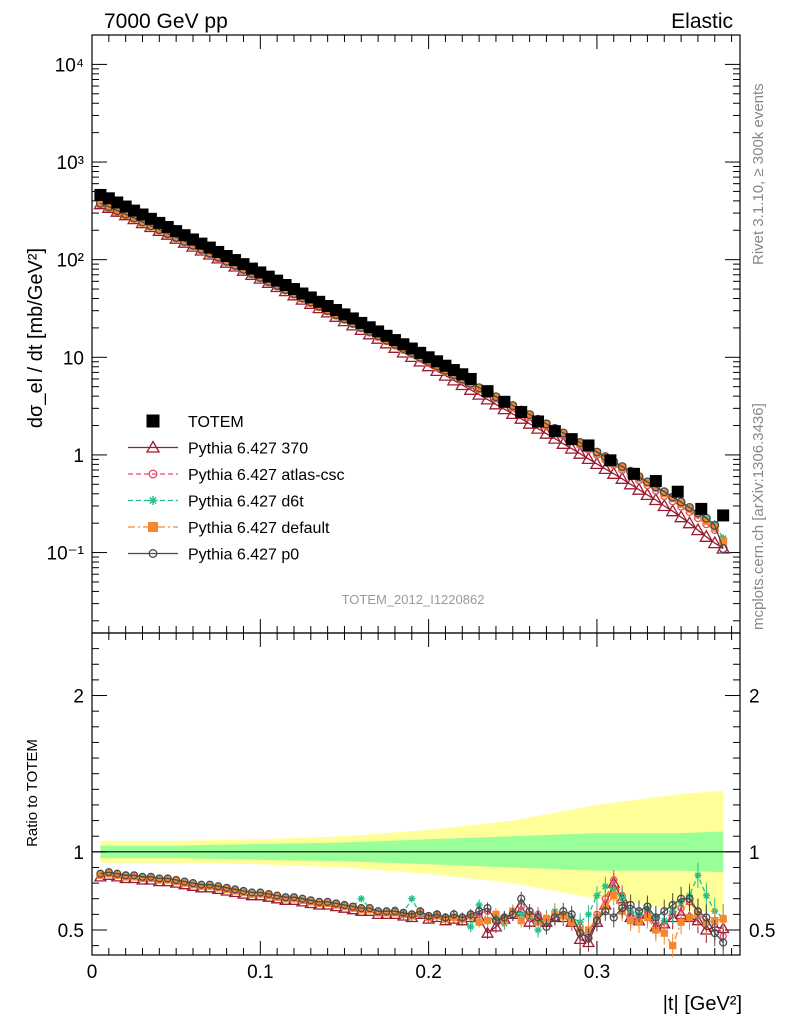 This screenshot has height=1024, width=786. Describe the element at coordinates (153, 553) in the screenshot. I see `legend-marker-pythia-6-427-p0` at that location.